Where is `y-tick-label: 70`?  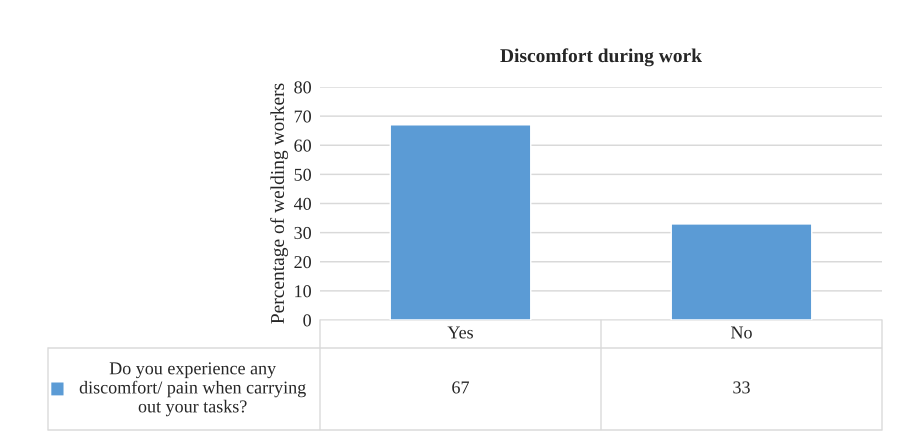 y-tick-label: 70 is located at coordinates (302, 116).